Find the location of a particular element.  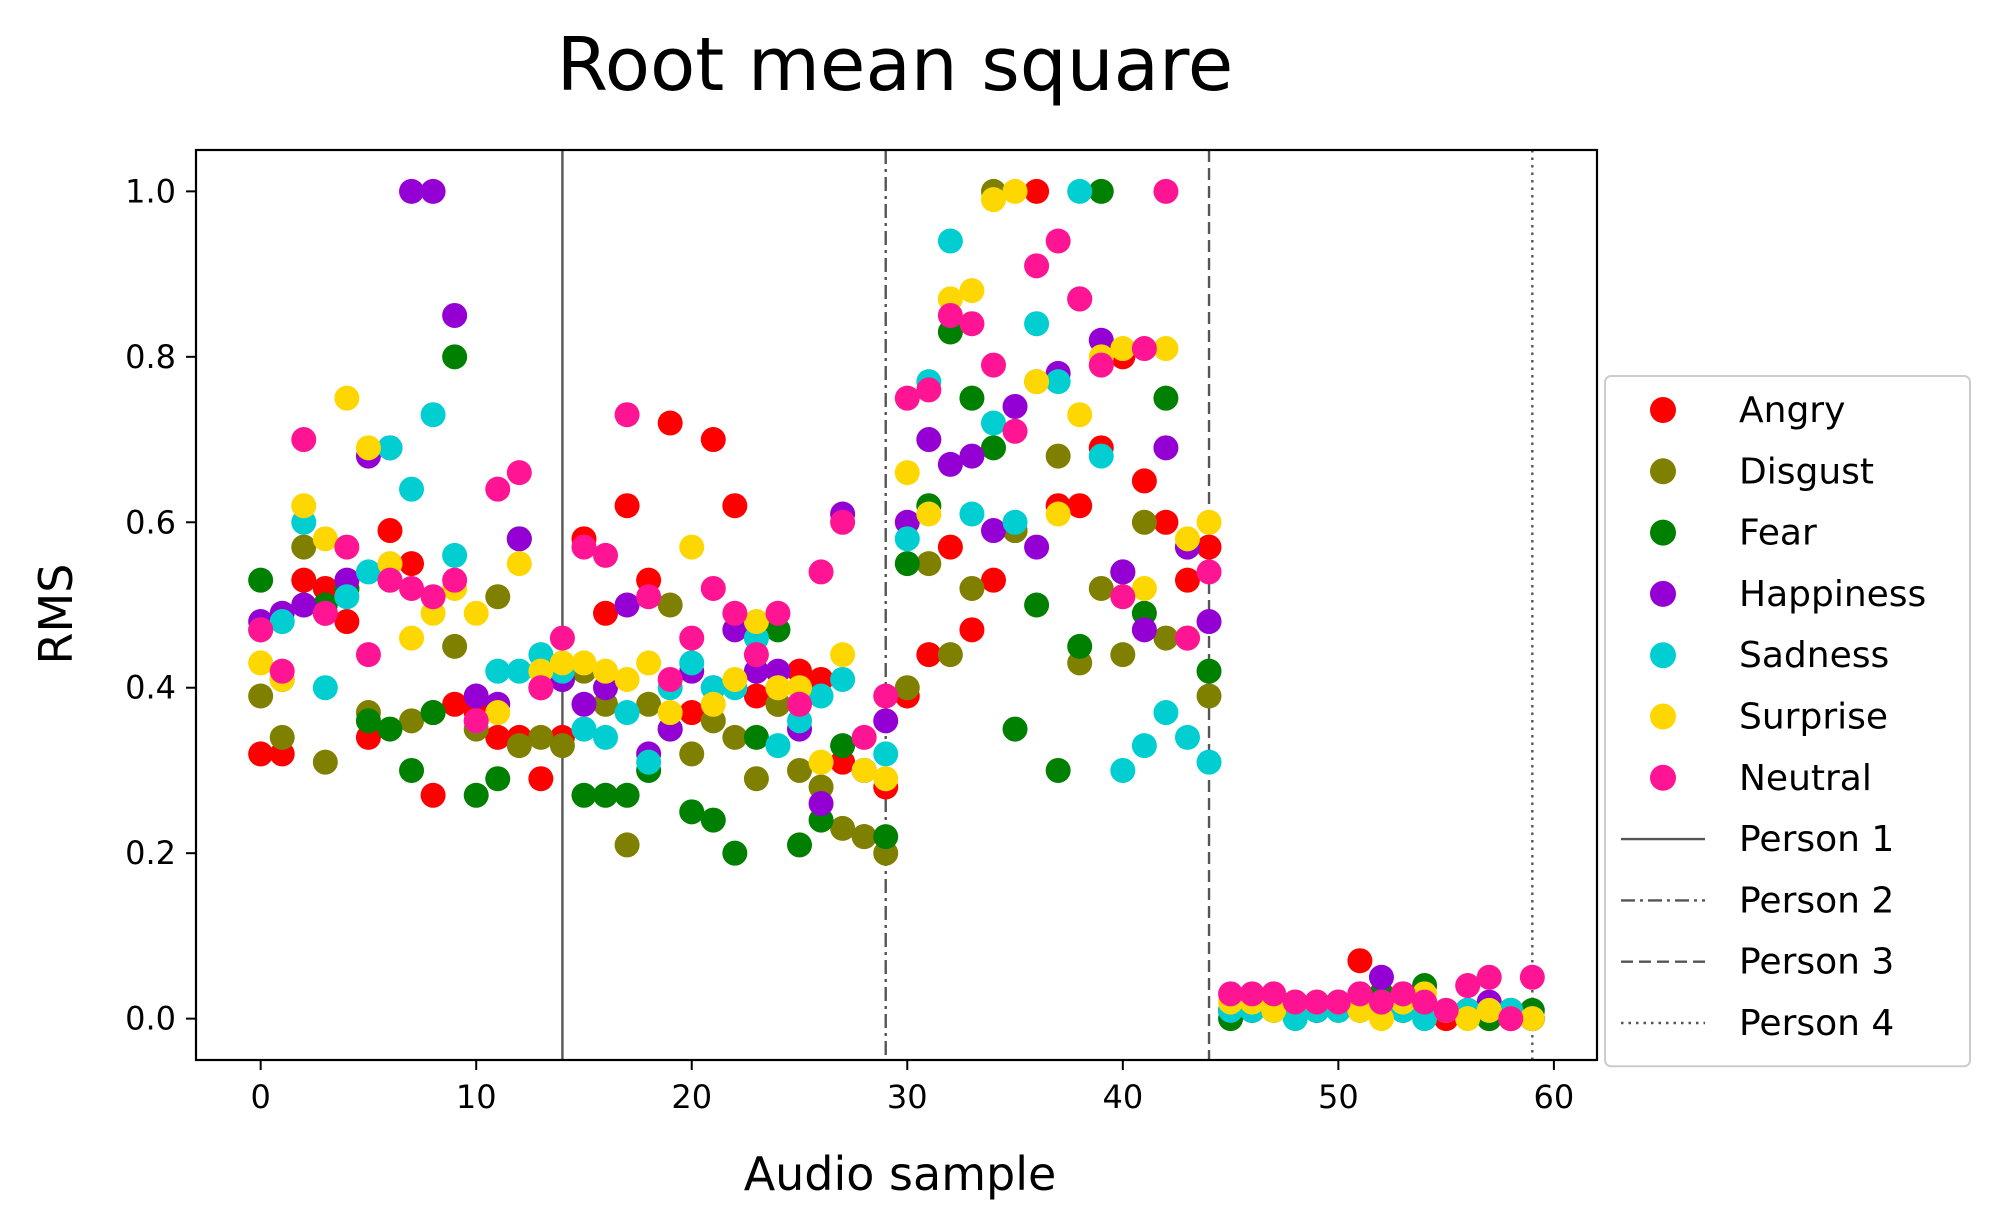

x-tick-label: 30 is located at coordinates (907, 1097).